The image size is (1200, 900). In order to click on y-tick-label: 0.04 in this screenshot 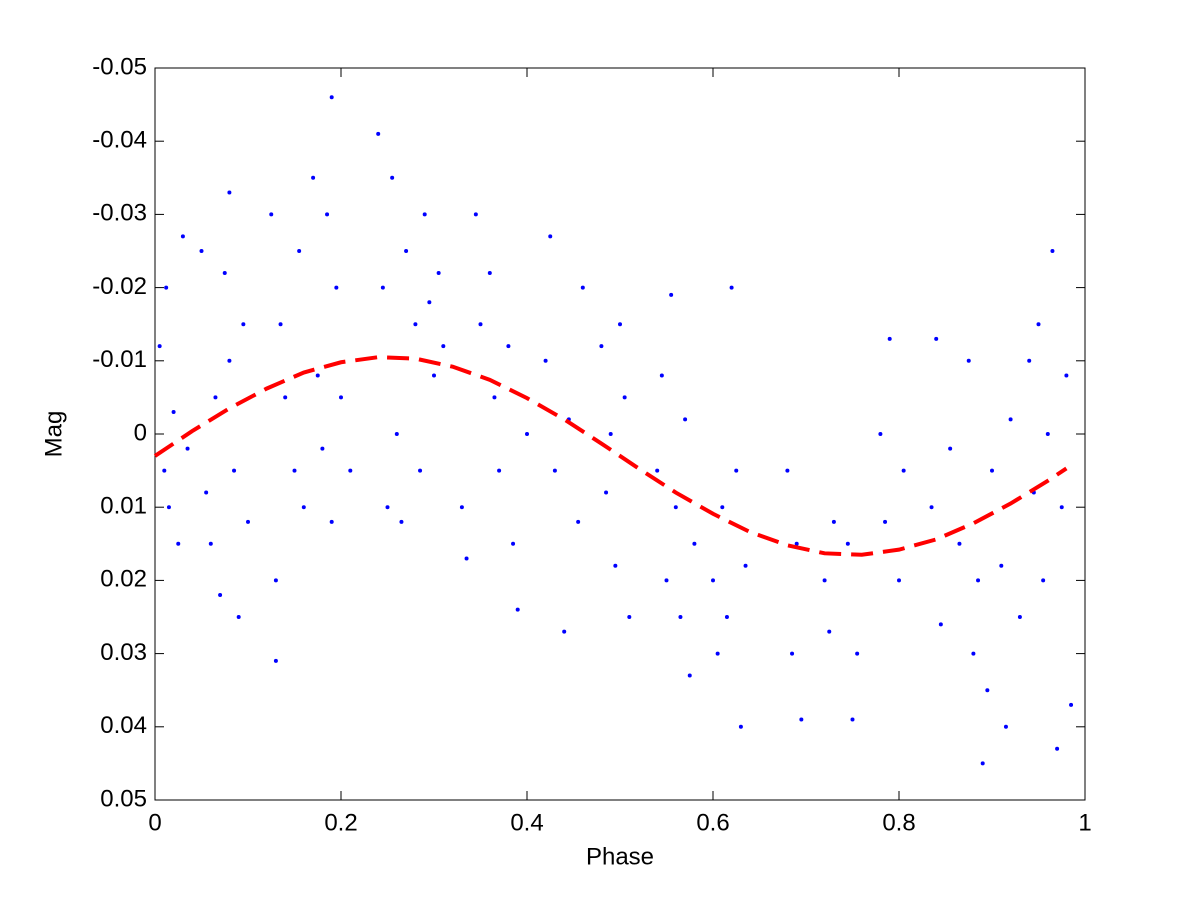, I will do `click(123, 725)`.